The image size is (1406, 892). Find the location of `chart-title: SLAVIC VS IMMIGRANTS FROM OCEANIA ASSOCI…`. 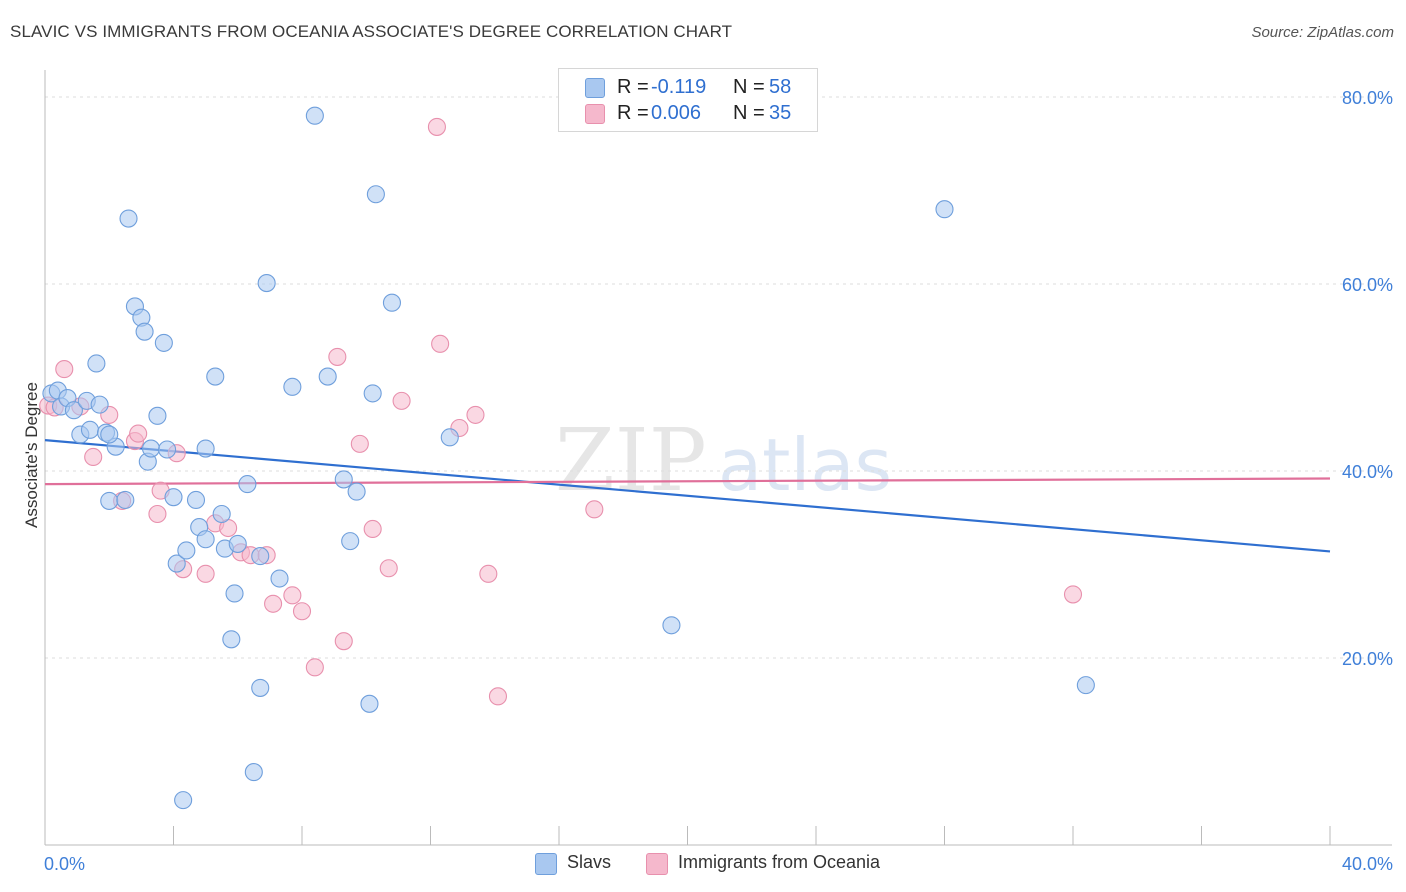

chart-title: SLAVIC VS IMMIGRANTS FROM OCEANIA ASSOCI… is located at coordinates (371, 31).